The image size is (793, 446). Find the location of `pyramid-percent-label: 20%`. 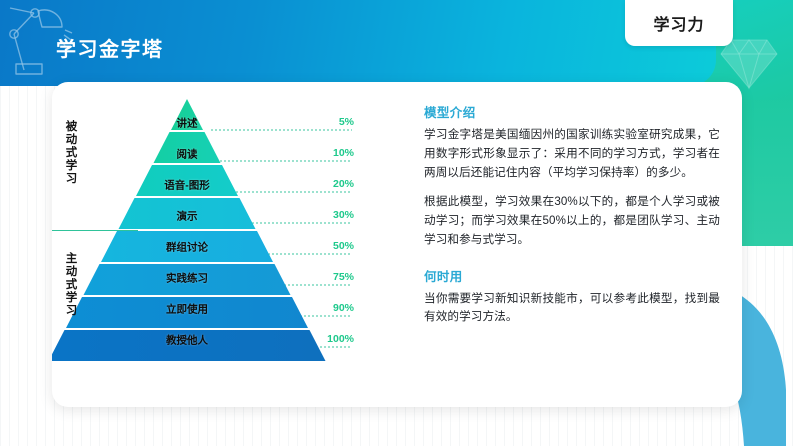

pyramid-percent-label: 20% is located at coordinates (343, 184).